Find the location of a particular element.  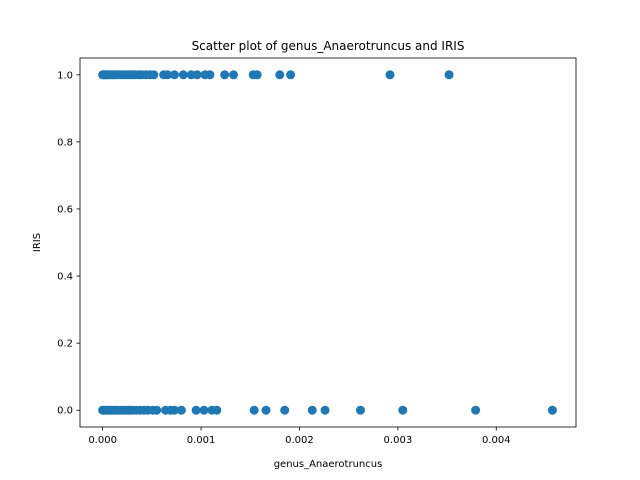

x-tick-label: 0.001 is located at coordinates (201, 440).